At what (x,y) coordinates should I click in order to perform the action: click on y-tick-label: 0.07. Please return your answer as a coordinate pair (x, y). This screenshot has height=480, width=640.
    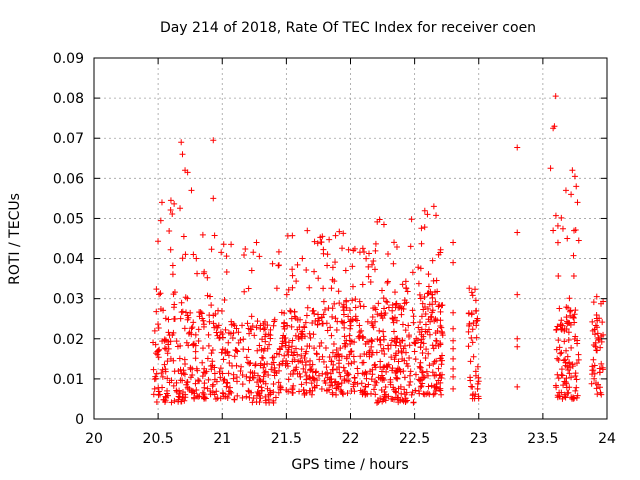
    Looking at the image, I should click on (68, 139).